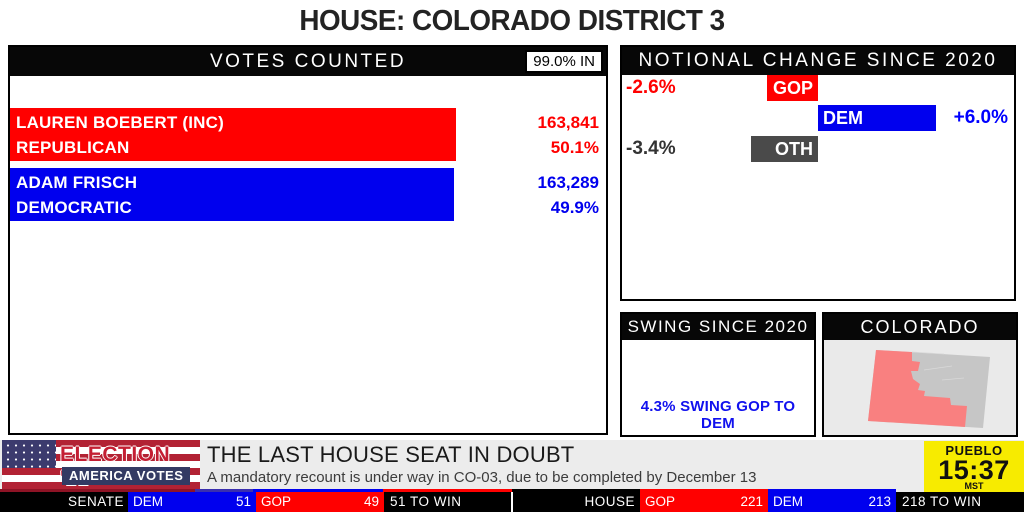 The width and height of the screenshot is (1024, 512). Describe the element at coordinates (942, 501) in the screenshot. I see `ticker-house-towin: 218 TO WIN` at that location.